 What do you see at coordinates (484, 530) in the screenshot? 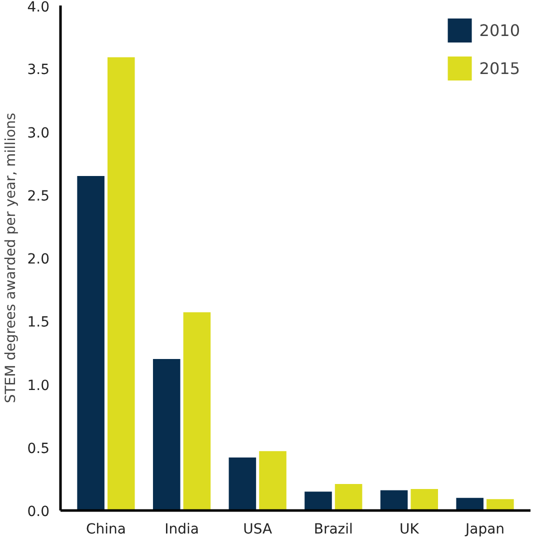
I see `x-tick-label: Japan` at bounding box center [484, 530].